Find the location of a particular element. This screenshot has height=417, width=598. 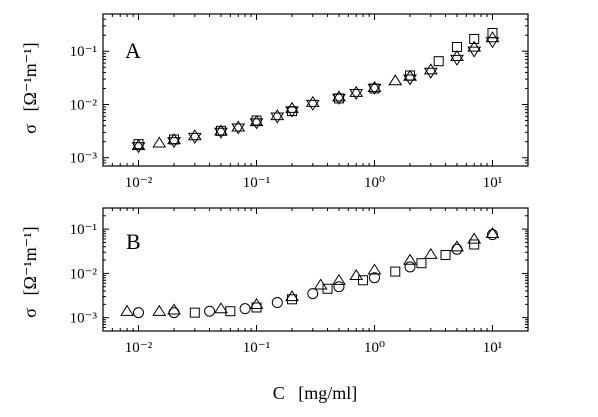

data-marks is located at coordinates (310, 272).